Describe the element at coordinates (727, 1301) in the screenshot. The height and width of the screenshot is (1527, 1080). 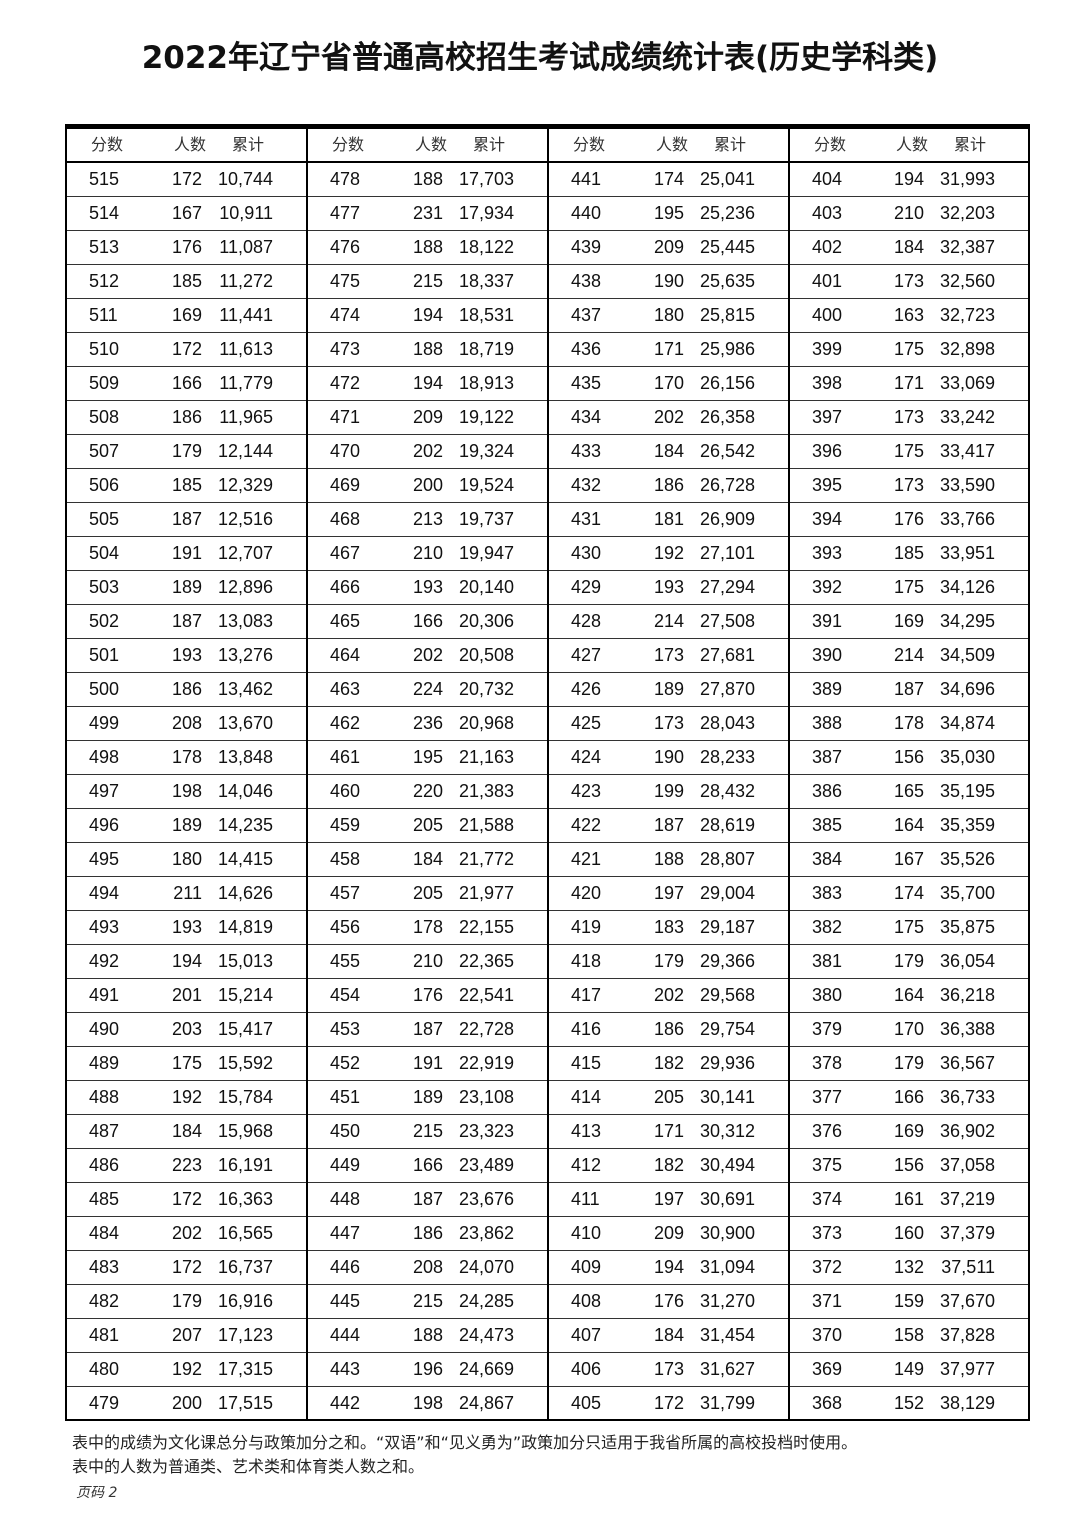
I see `cumulative-cell: 31,270` at that location.